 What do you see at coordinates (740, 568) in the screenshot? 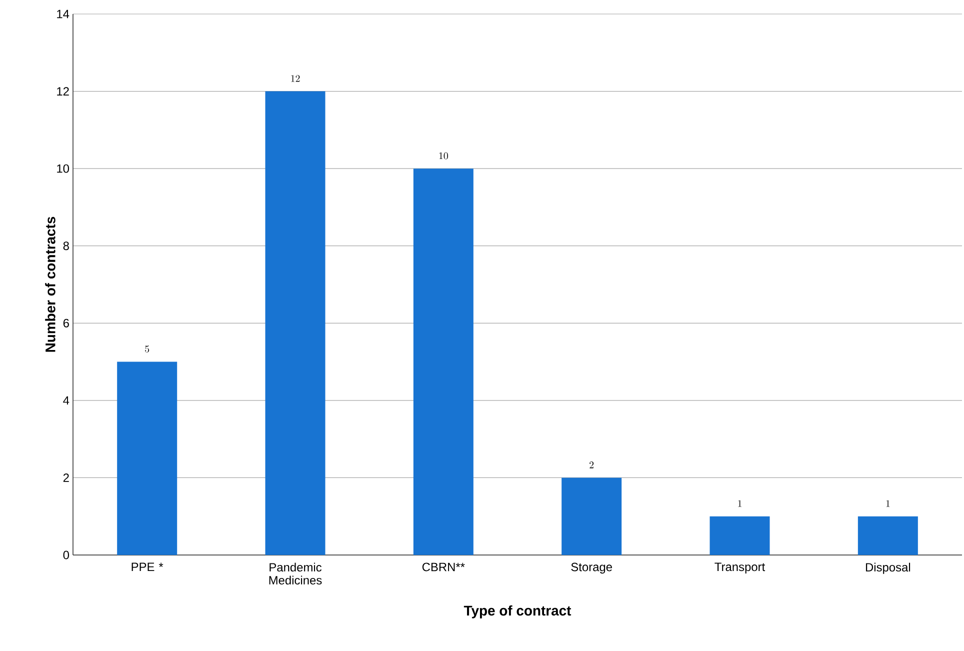
I see `x-tick-label: Transport` at bounding box center [740, 568].